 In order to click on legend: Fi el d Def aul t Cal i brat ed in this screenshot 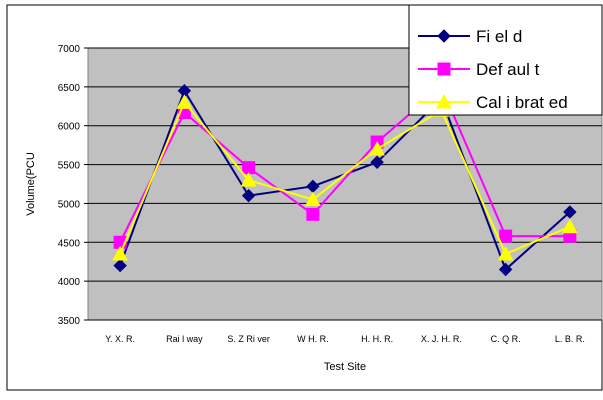, I will do `click(505, 60)`.